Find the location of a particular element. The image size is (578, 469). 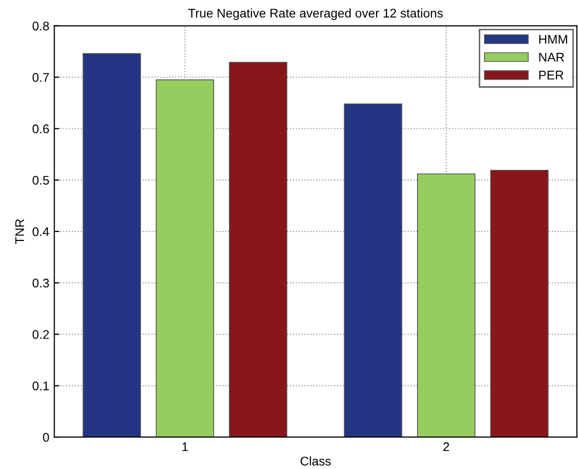

legend-label: PER is located at coordinates (551, 75).